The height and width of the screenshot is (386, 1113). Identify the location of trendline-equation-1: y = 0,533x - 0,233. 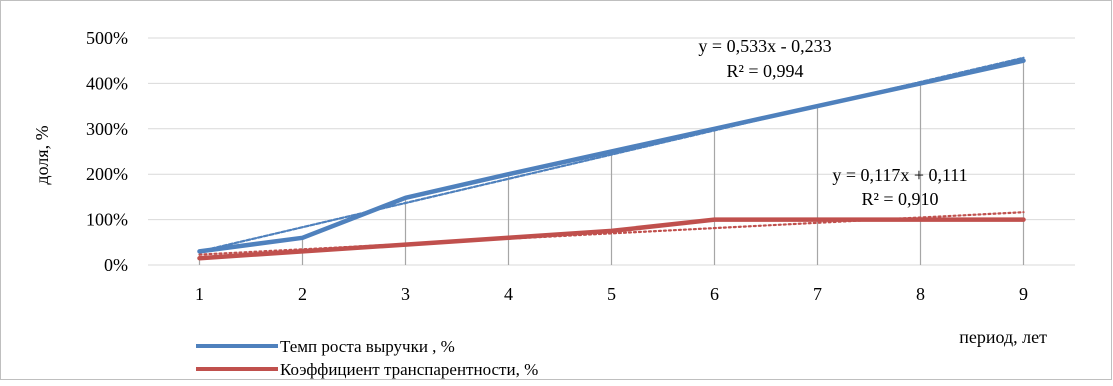
(764, 46).